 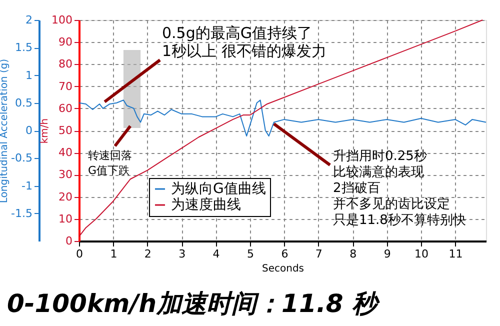 I want to click on x-tick-label: 8, so click(x=353, y=254).